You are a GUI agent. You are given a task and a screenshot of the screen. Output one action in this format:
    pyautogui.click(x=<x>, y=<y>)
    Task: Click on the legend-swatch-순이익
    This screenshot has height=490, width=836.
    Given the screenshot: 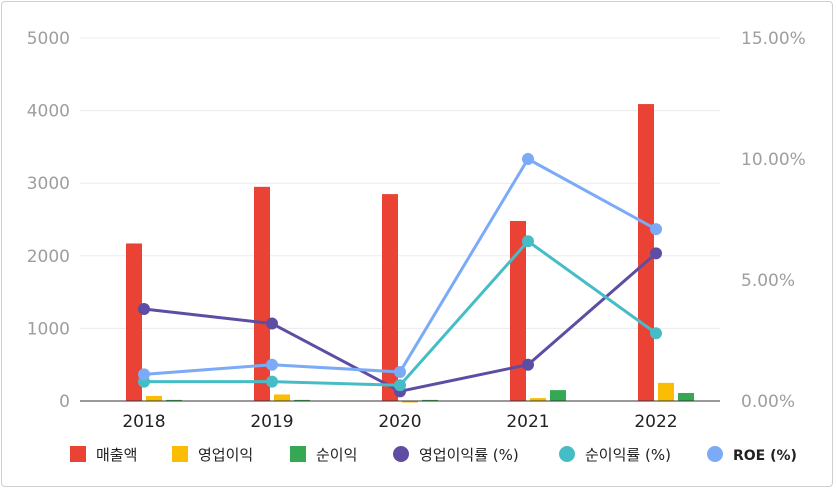 What is the action you would take?
    pyautogui.click(x=298, y=454)
    